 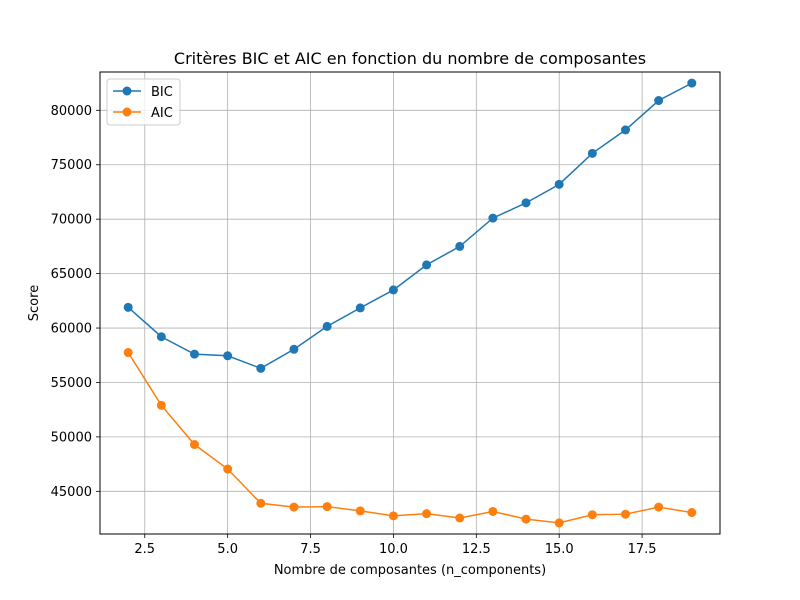 What do you see at coordinates (476, 549) in the screenshot?
I see `x-tick-label: 12.5` at bounding box center [476, 549].